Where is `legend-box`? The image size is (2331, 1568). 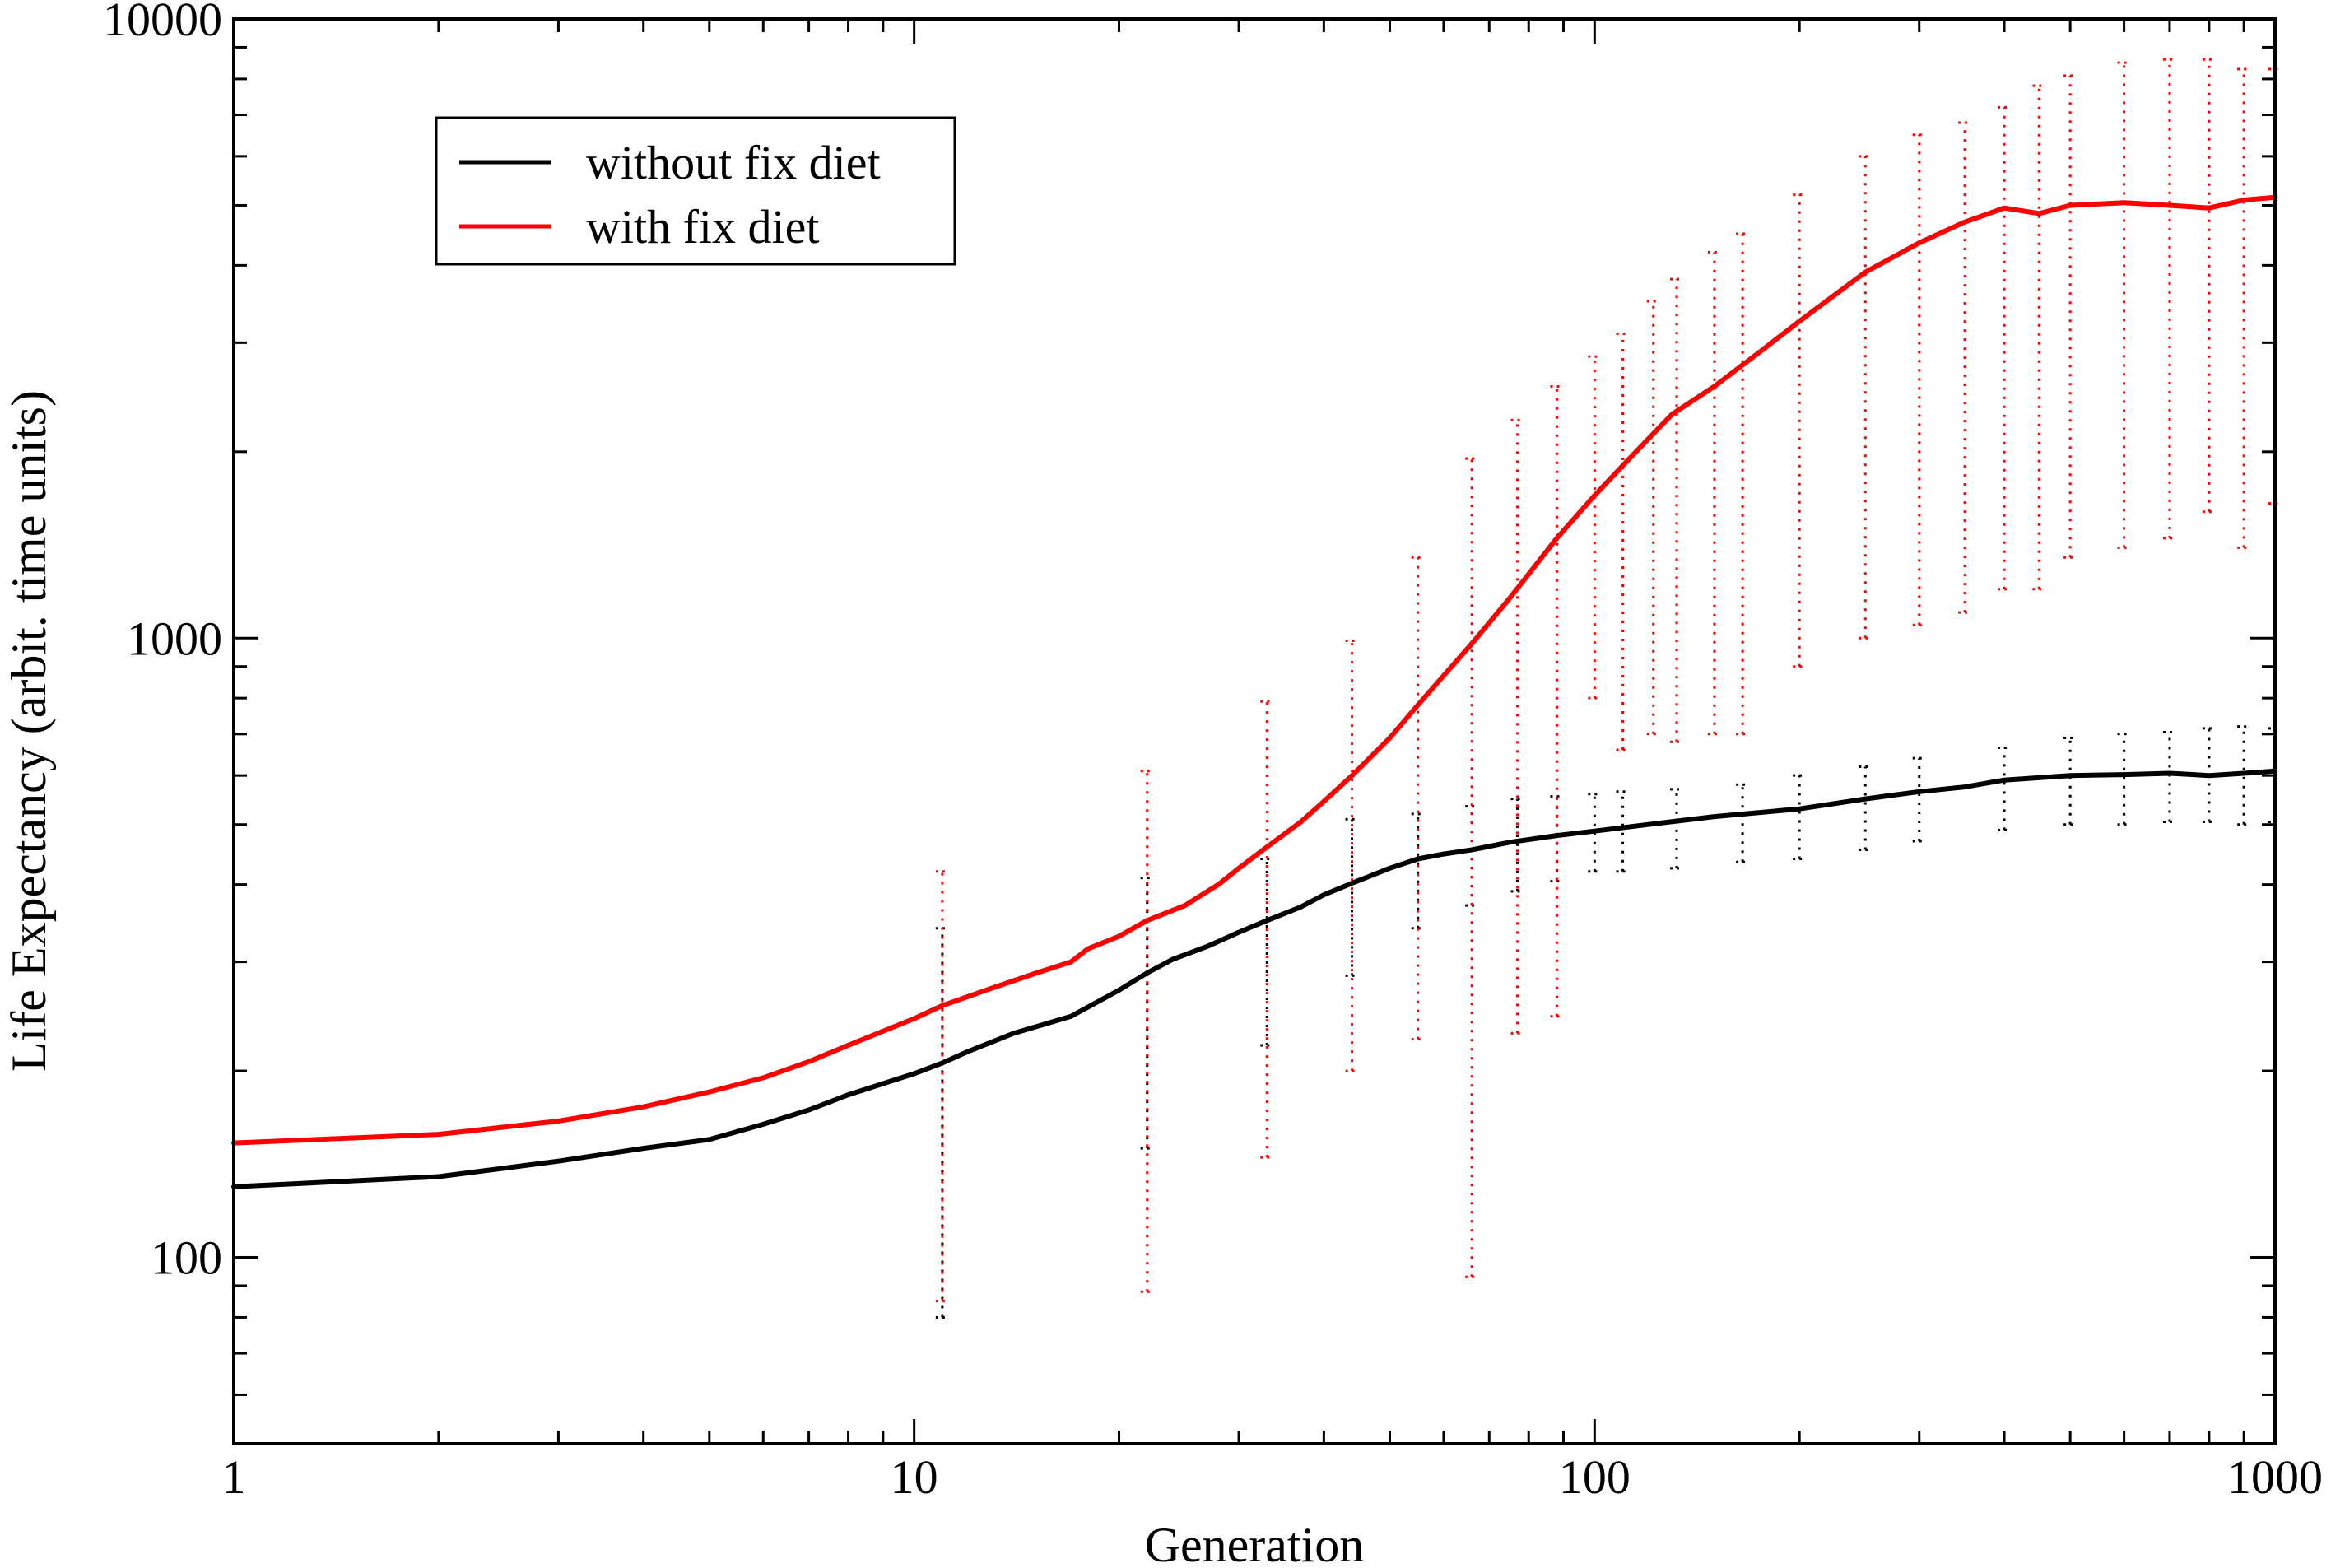
legend-box is located at coordinates (695, 191).